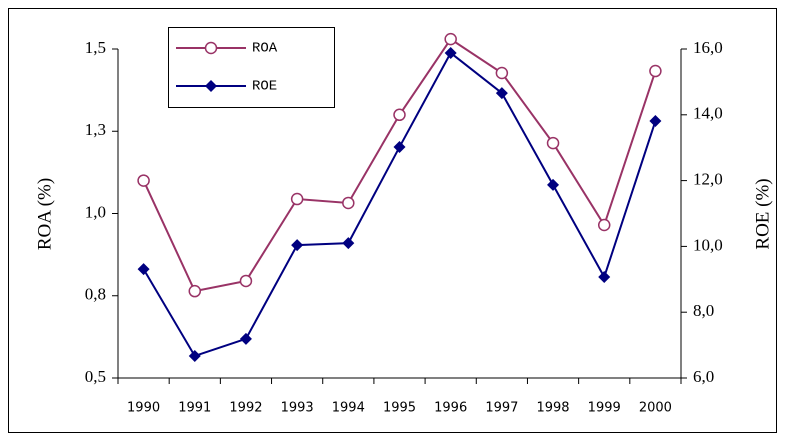 This screenshot has height=440, width=785. I want to click on y-tick-label: 1,0, so click(95, 211).